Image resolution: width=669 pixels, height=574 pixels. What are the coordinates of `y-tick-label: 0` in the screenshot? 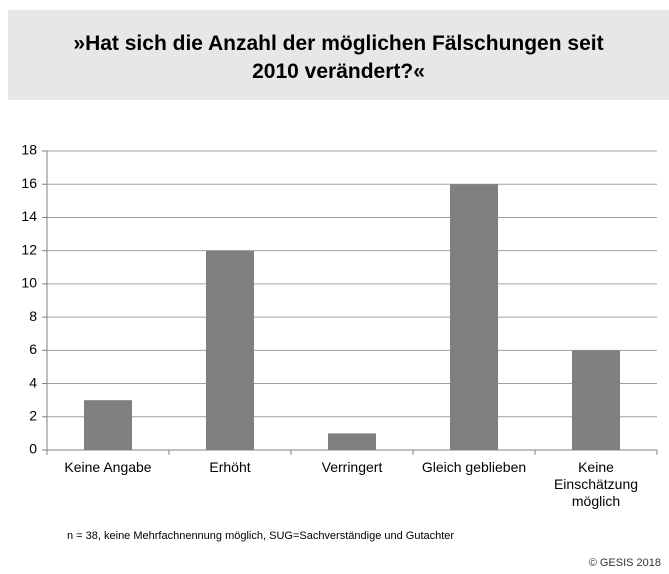 It's located at (33, 449).